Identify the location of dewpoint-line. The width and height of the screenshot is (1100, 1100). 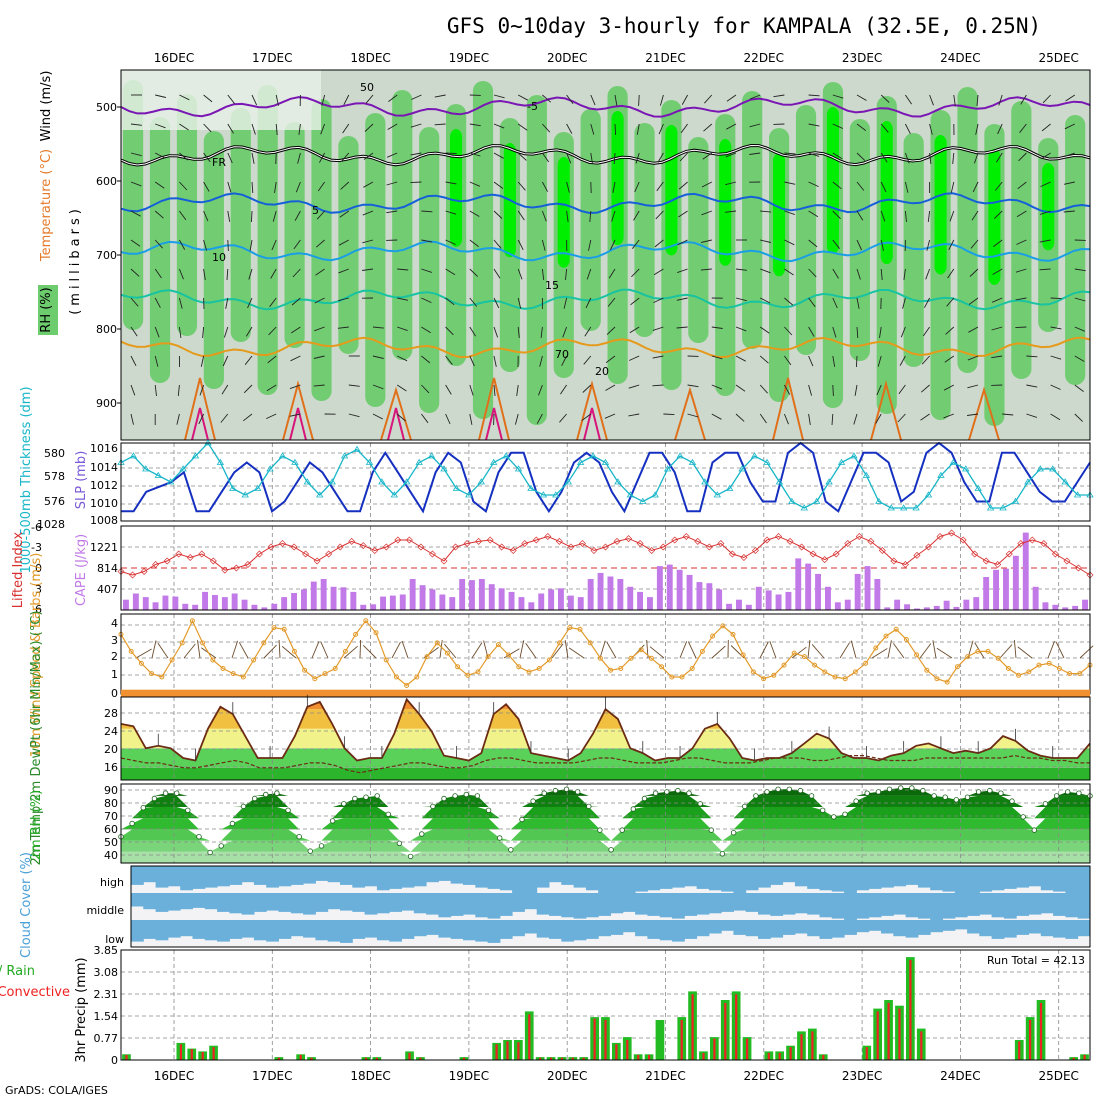
(605, 764).